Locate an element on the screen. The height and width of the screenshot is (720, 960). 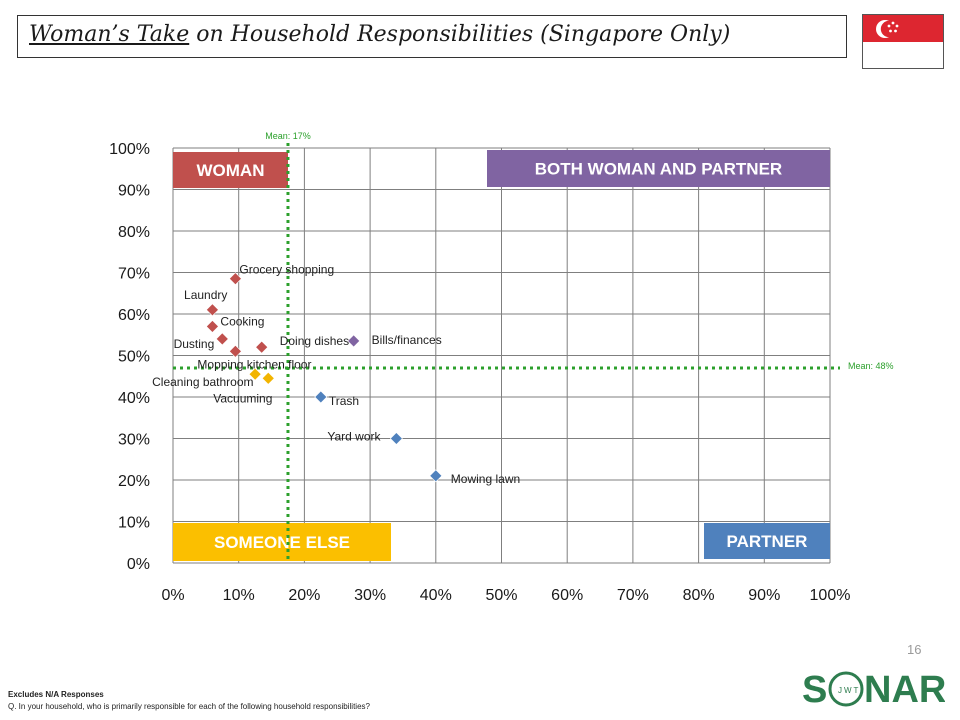
title-underlined: Woman’s Take is located at coordinates (109, 34).